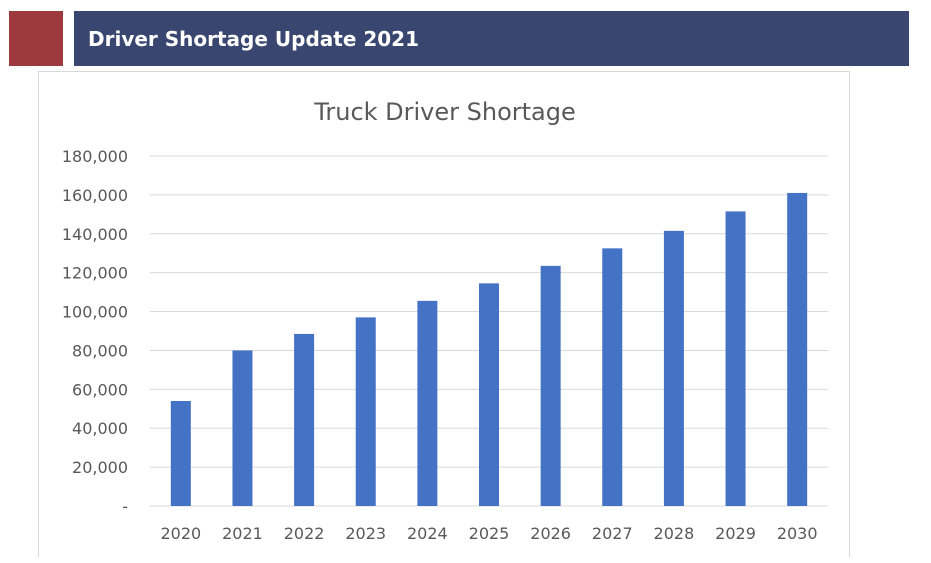 The image size is (931, 563). I want to click on x-tick-label: 2028, so click(674, 533).